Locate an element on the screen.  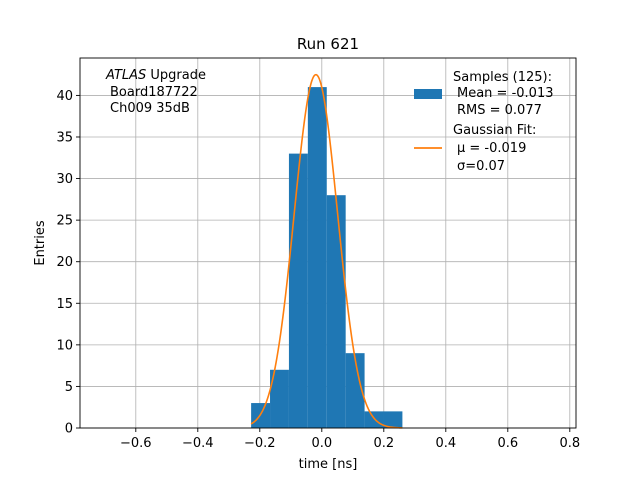
y-tick-label: 15 is located at coordinates (64, 304).